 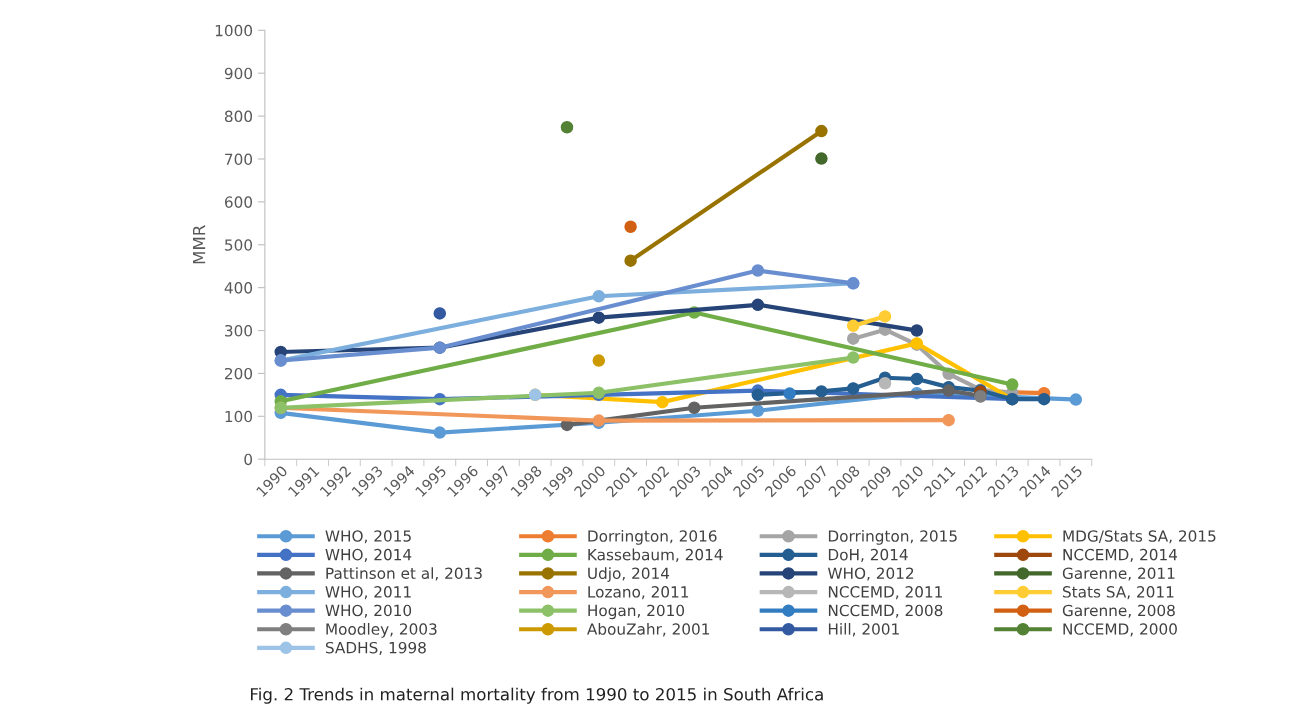 What do you see at coordinates (885, 593) in the screenshot?
I see `legend-label: NCCEMD, 2011` at bounding box center [885, 593].